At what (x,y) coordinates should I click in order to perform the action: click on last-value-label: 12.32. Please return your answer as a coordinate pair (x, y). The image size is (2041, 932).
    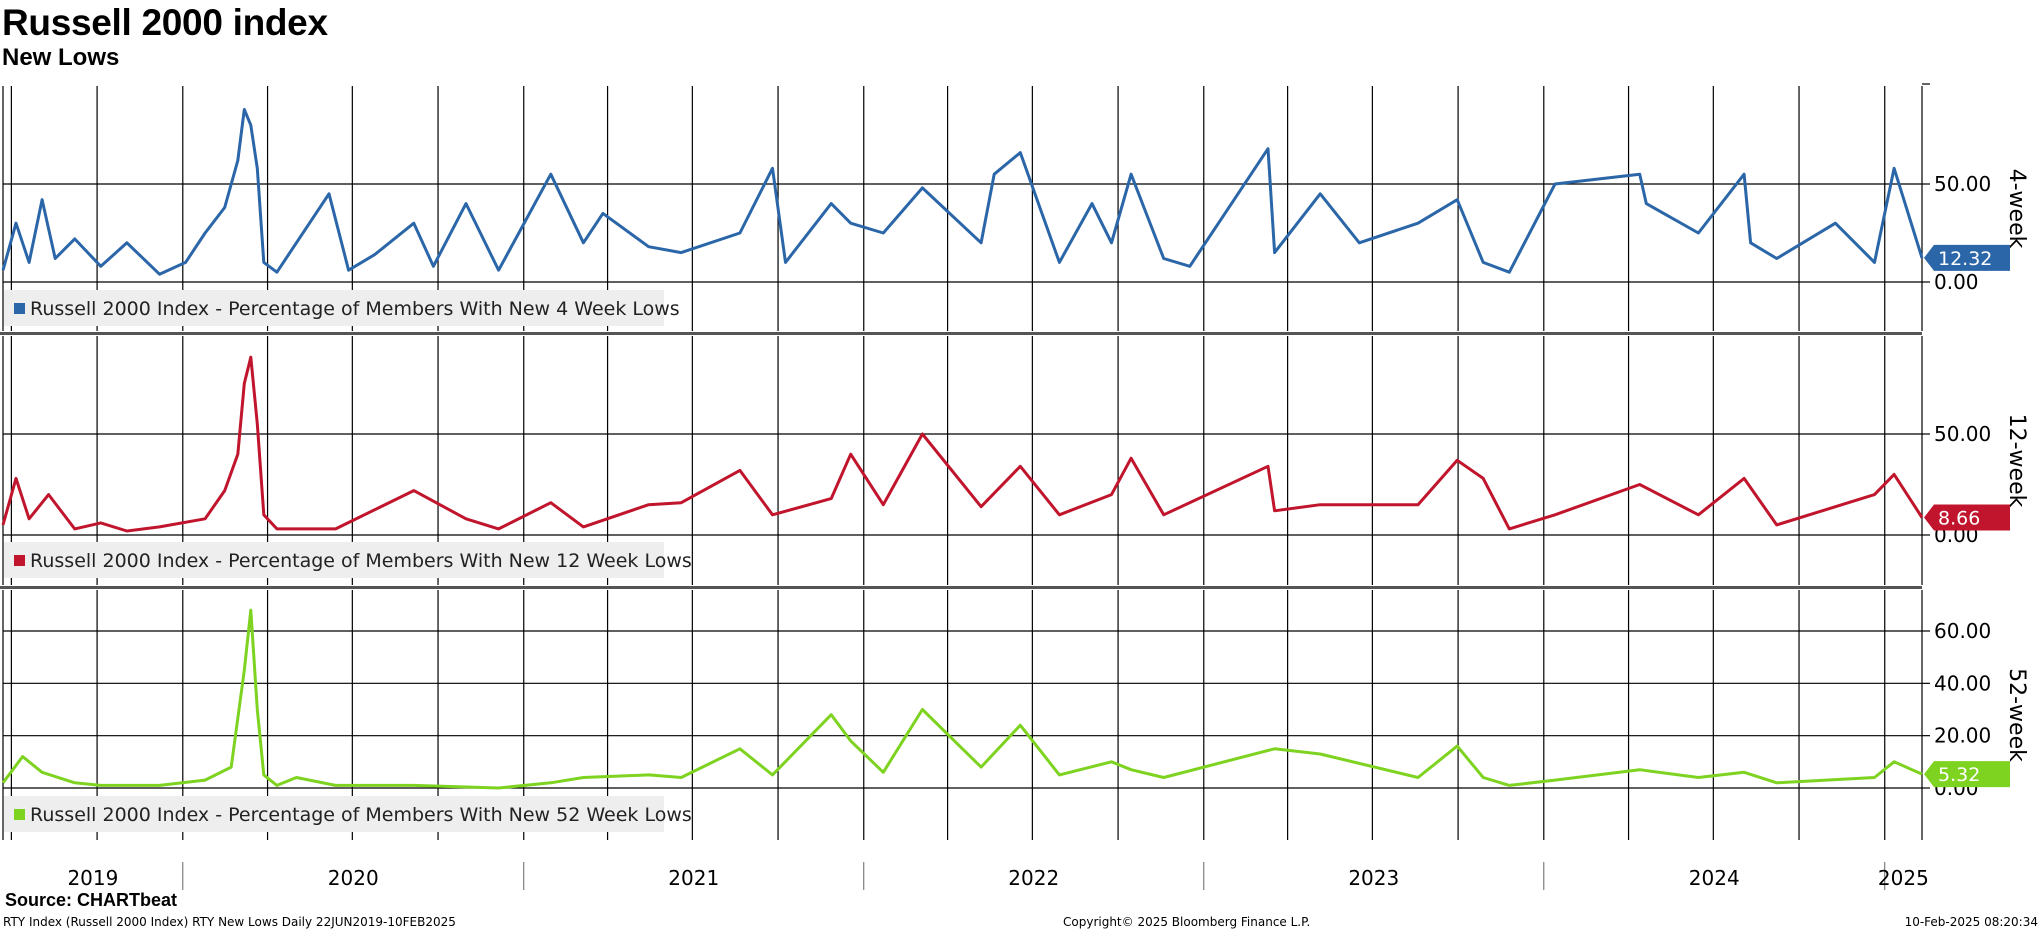
    Looking at the image, I should click on (1965, 259).